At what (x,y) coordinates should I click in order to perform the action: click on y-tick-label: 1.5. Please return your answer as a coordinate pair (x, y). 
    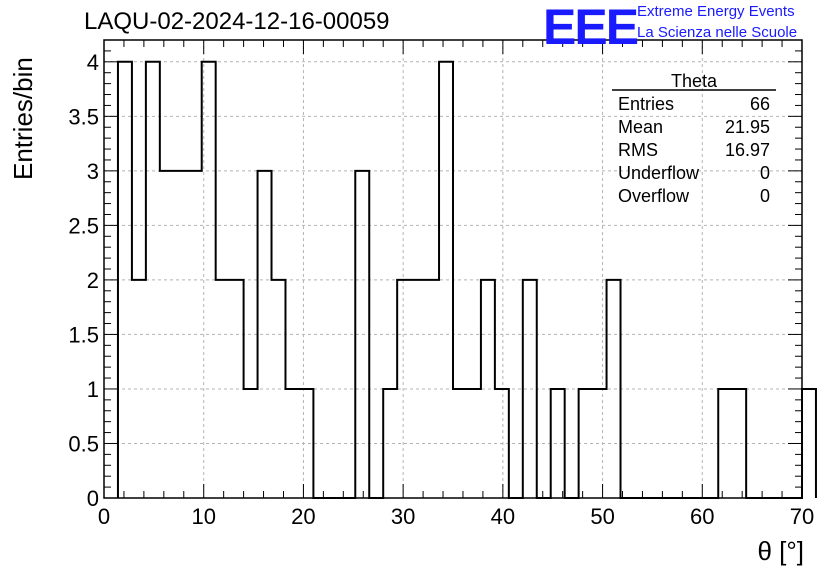
    Looking at the image, I should click on (83, 334).